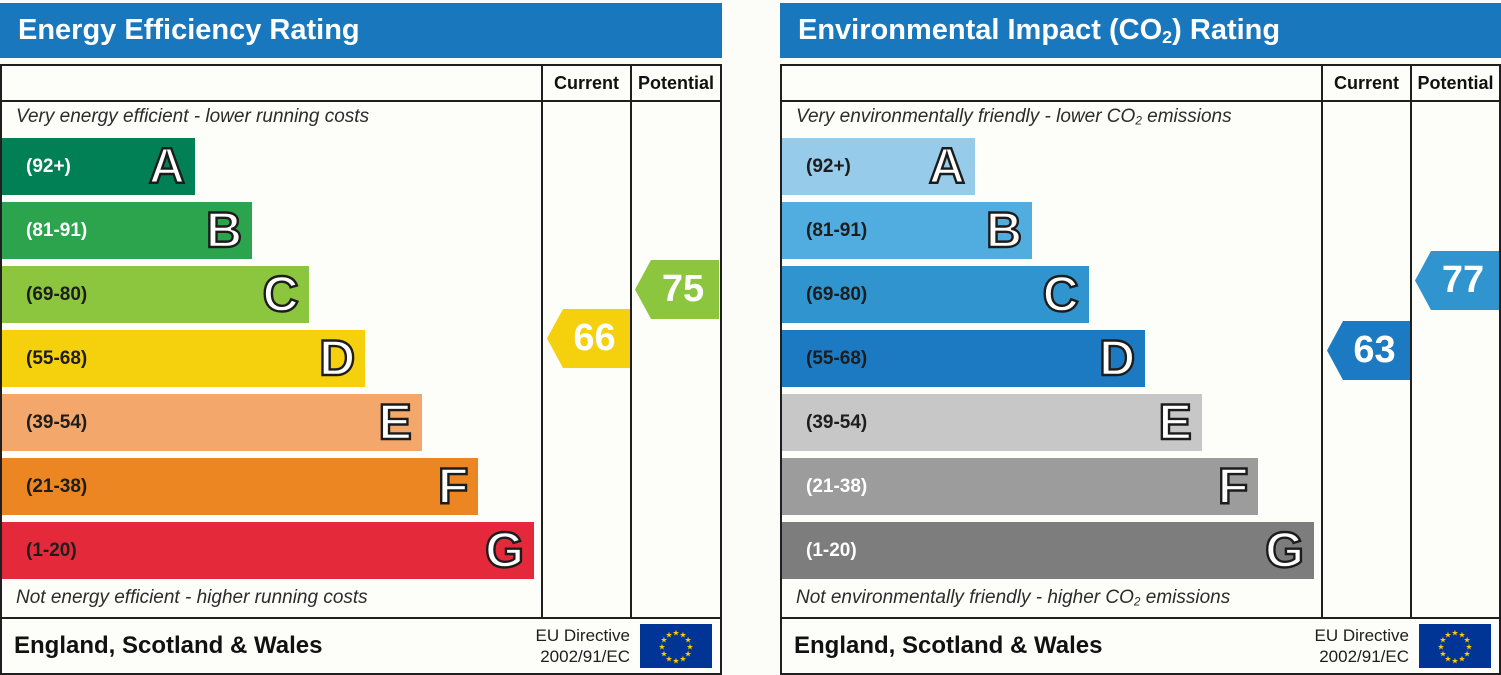 The width and height of the screenshot is (1501, 675). What do you see at coordinates (594, 338) in the screenshot?
I see `current-value: 66` at bounding box center [594, 338].